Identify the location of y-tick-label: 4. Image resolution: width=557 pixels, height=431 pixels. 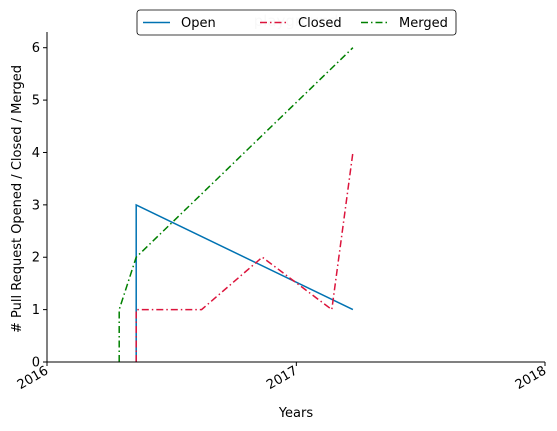
(36, 153).